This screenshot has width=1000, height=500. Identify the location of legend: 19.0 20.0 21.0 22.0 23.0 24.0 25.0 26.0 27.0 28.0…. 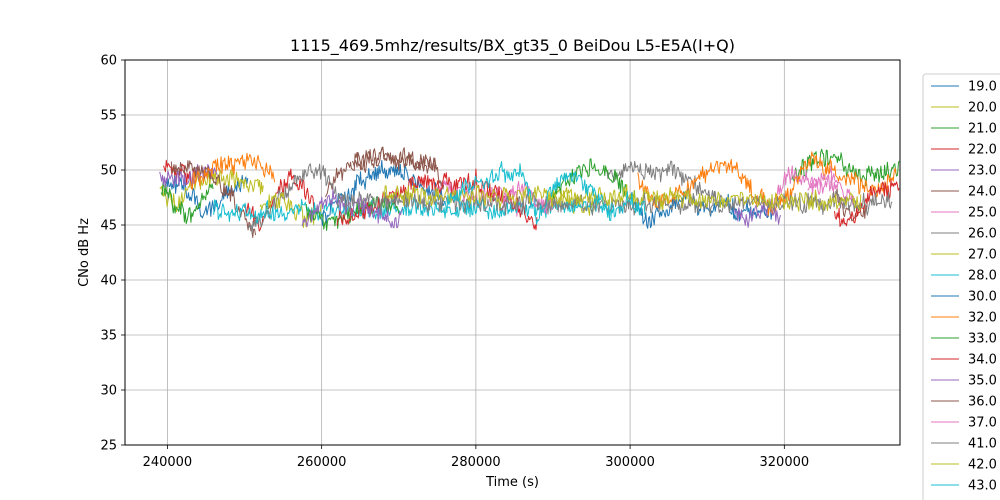
(961, 286).